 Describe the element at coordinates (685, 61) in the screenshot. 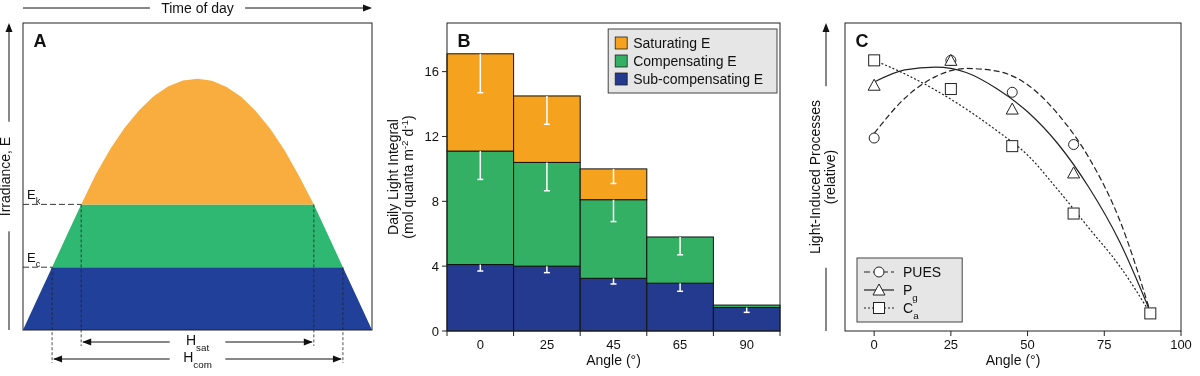

I see `legend-label: Compensating E` at that location.